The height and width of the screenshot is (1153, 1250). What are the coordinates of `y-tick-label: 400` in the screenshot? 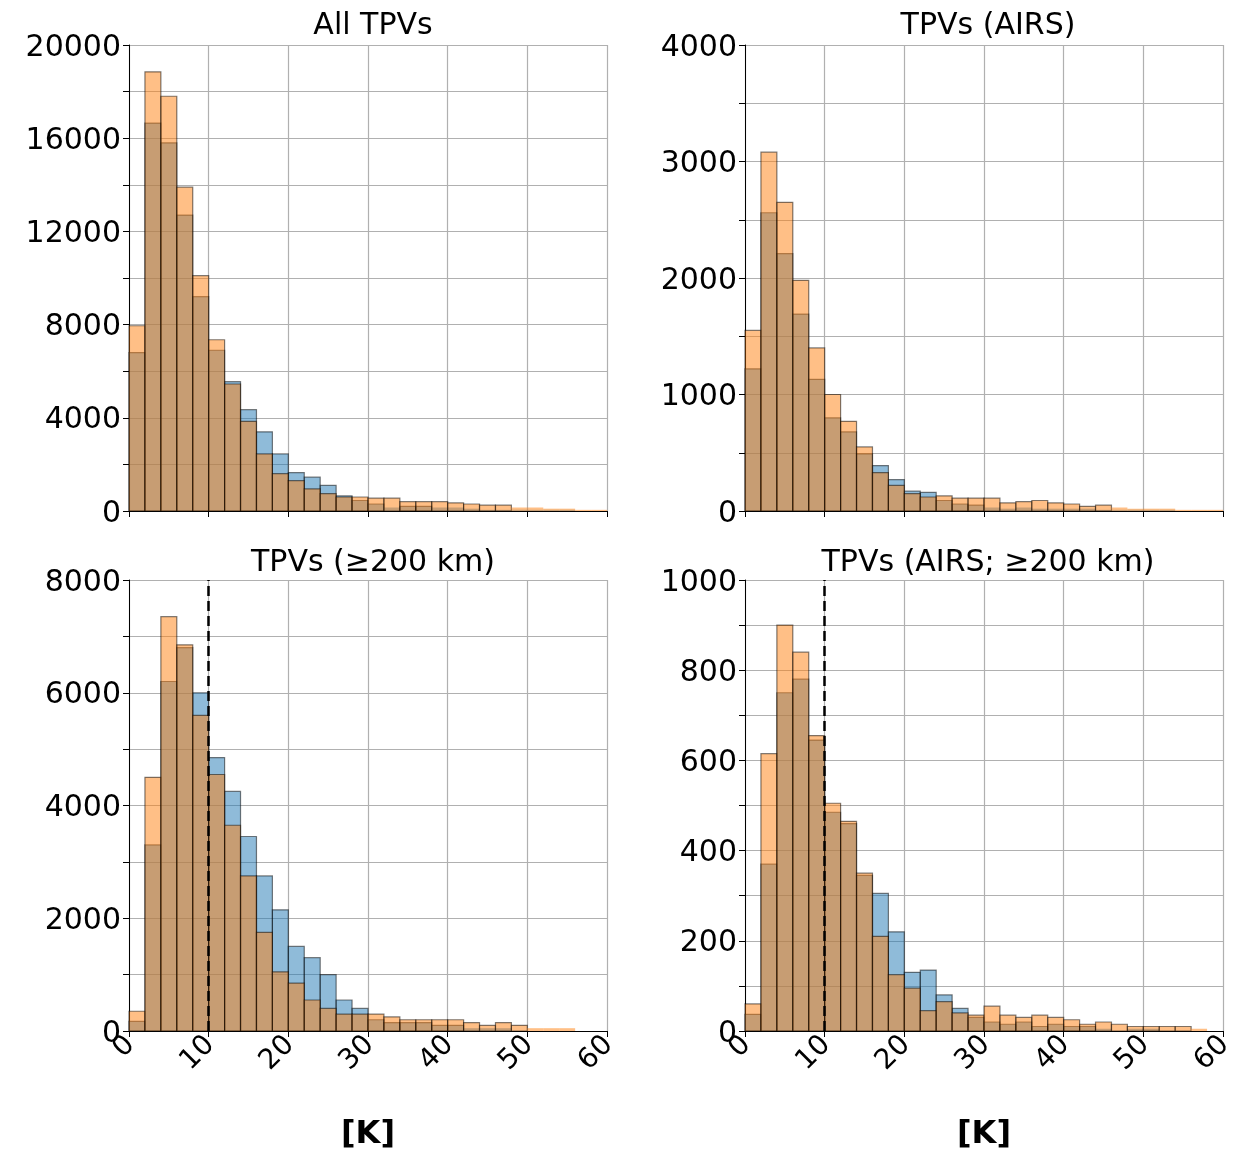 It's located at (708, 851).